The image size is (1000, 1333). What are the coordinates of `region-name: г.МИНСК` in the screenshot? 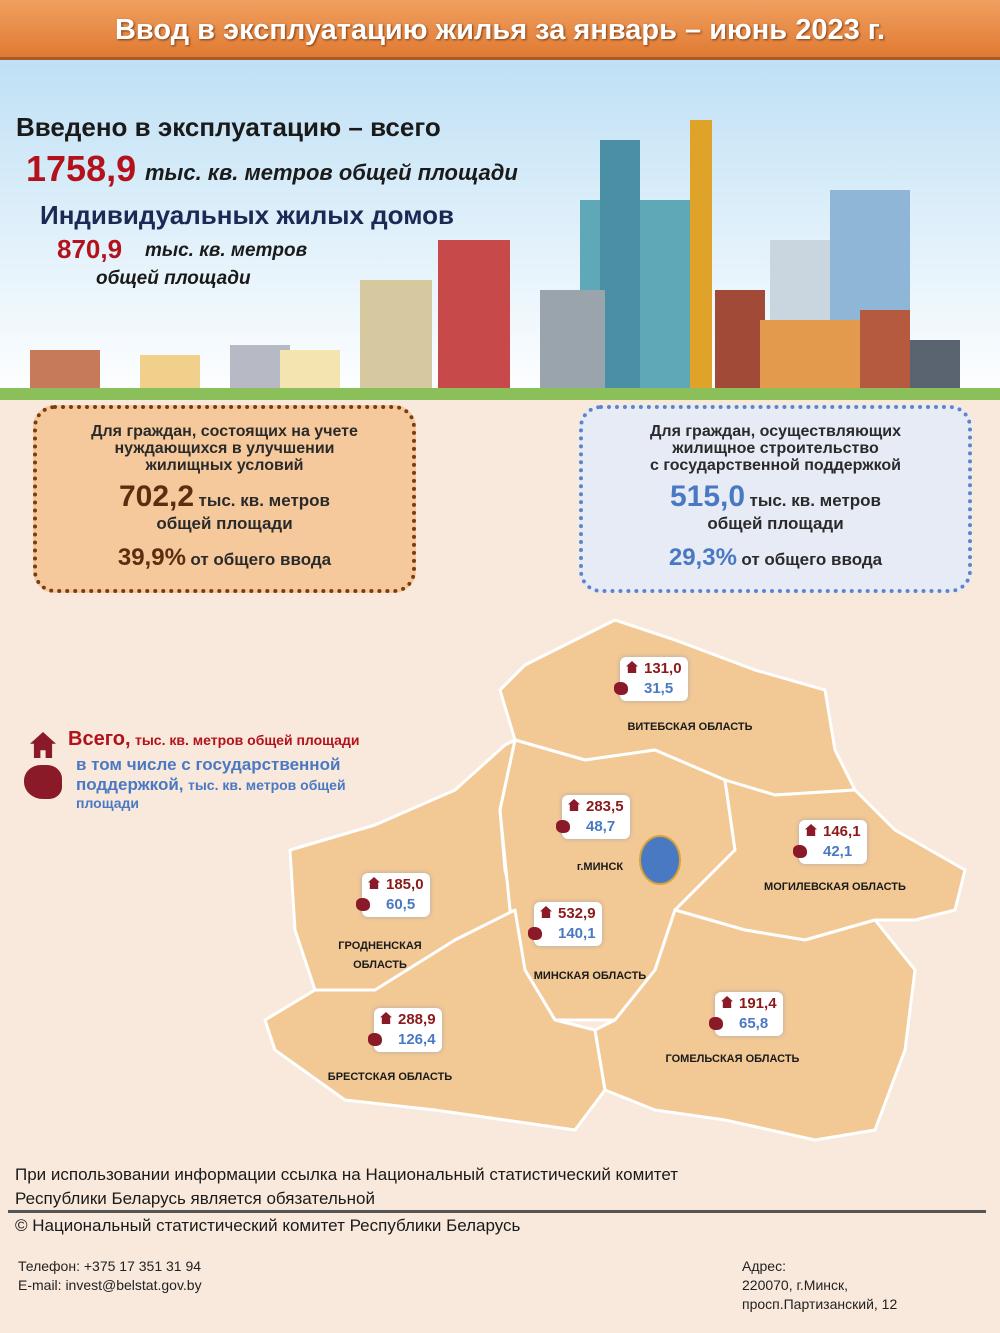 It's located at (600, 867).